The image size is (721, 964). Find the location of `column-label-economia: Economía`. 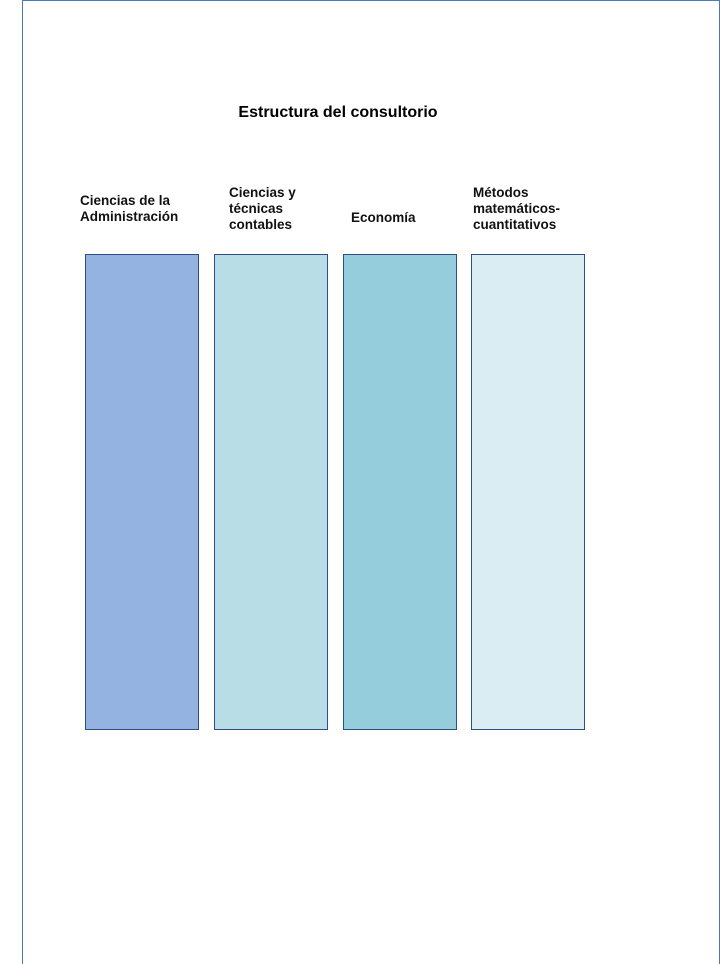

column-label-economia: Economía is located at coordinates (383, 217).